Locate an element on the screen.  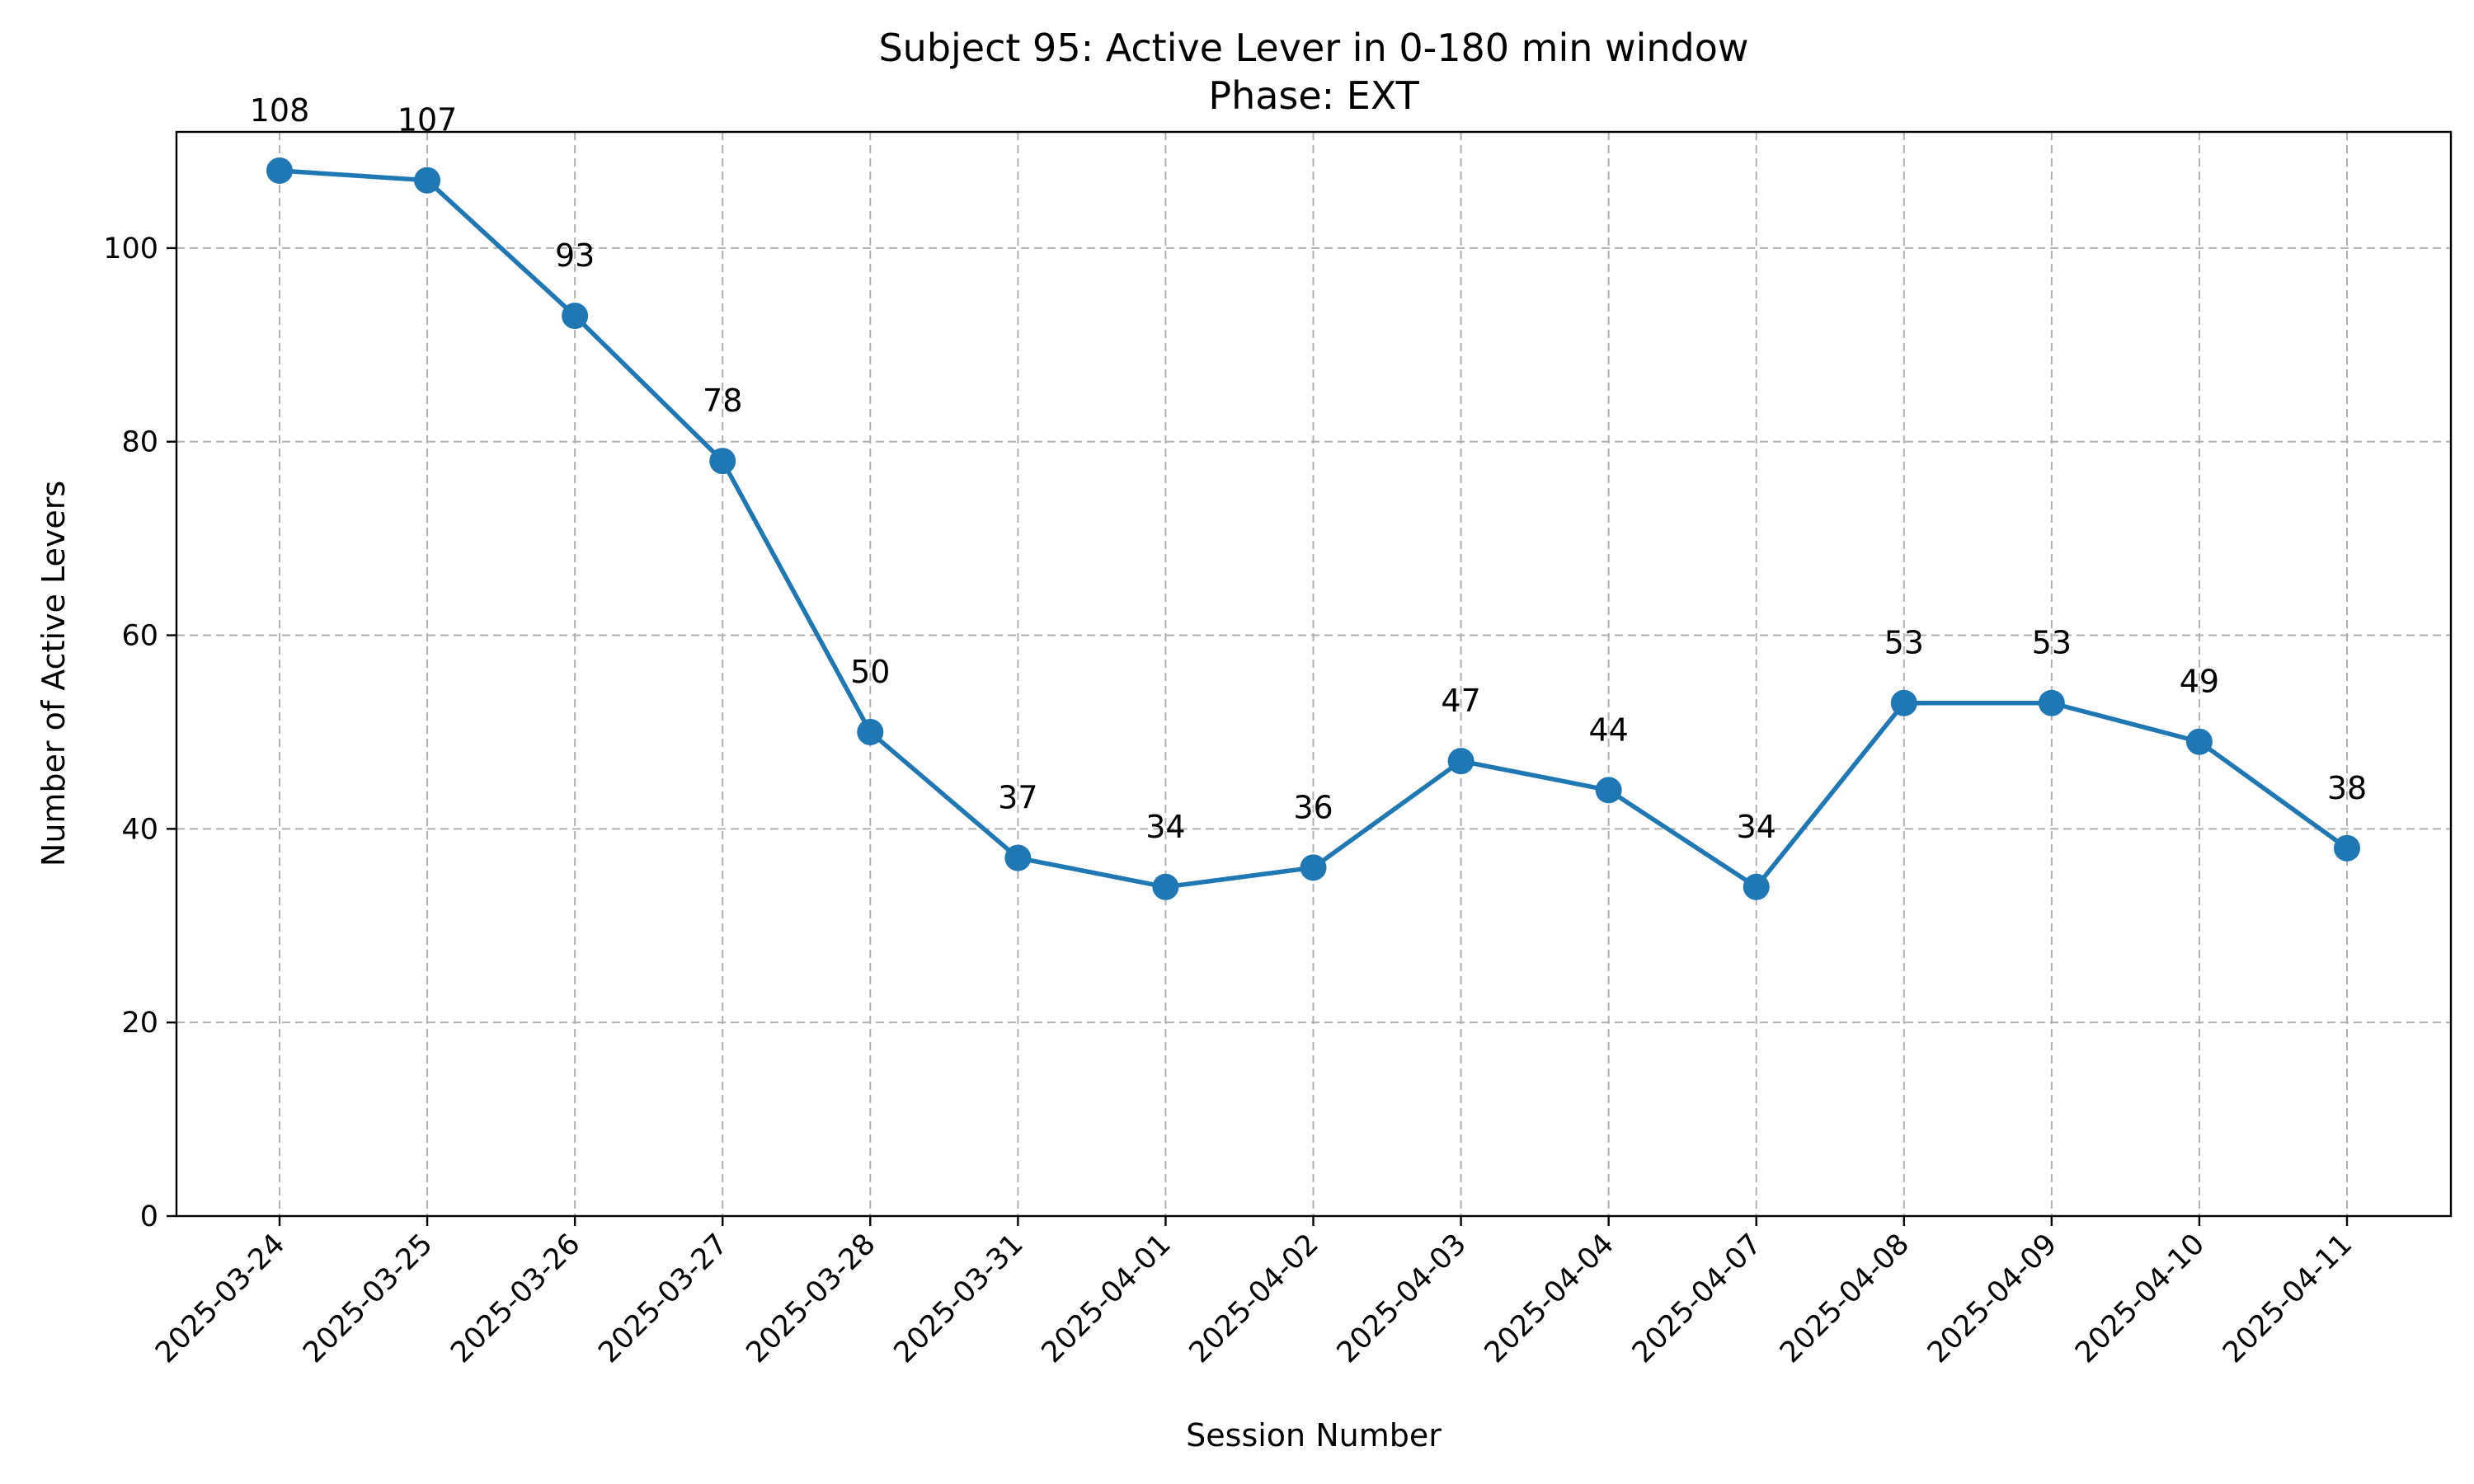
x-axis-label: Session Number is located at coordinates (1314, 1435).